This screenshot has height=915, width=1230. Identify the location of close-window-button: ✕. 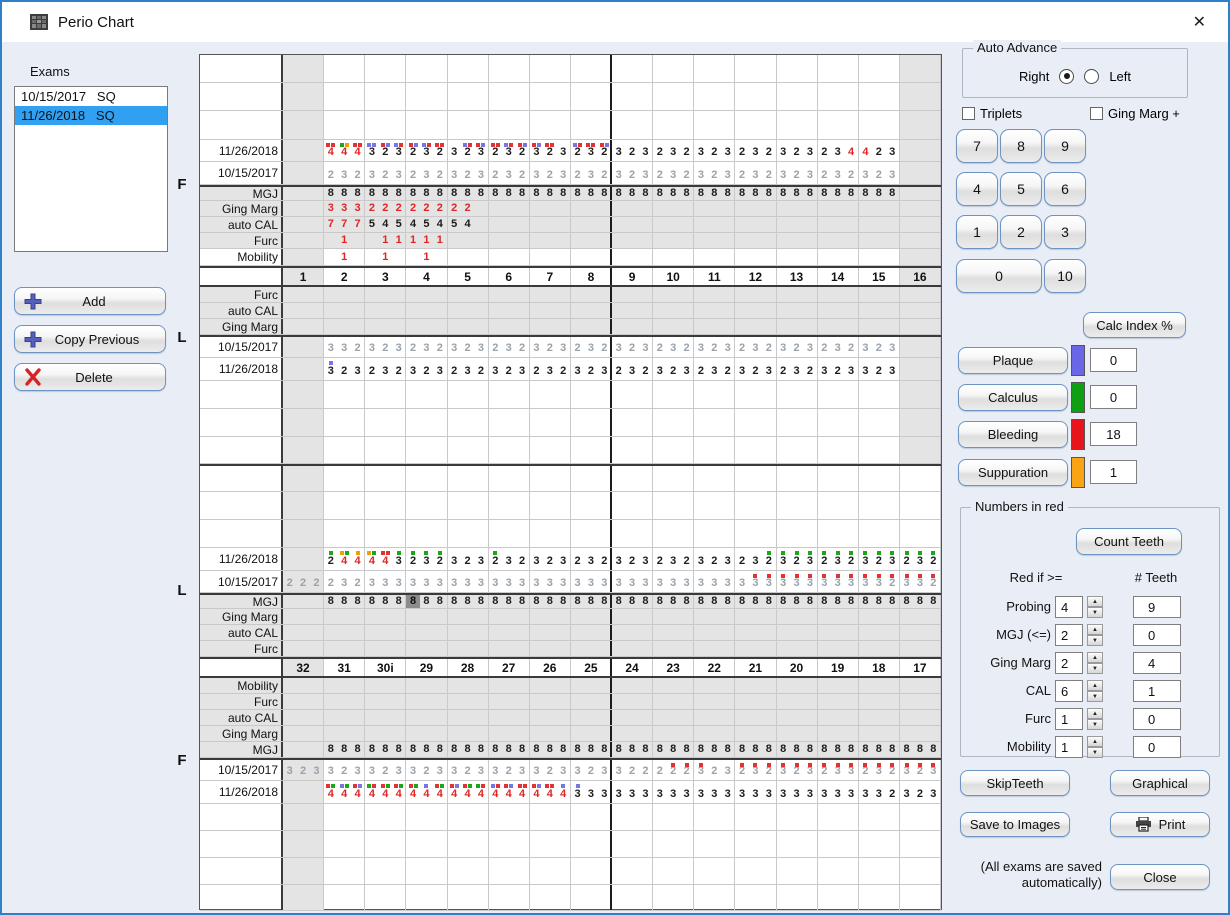
(1199, 22).